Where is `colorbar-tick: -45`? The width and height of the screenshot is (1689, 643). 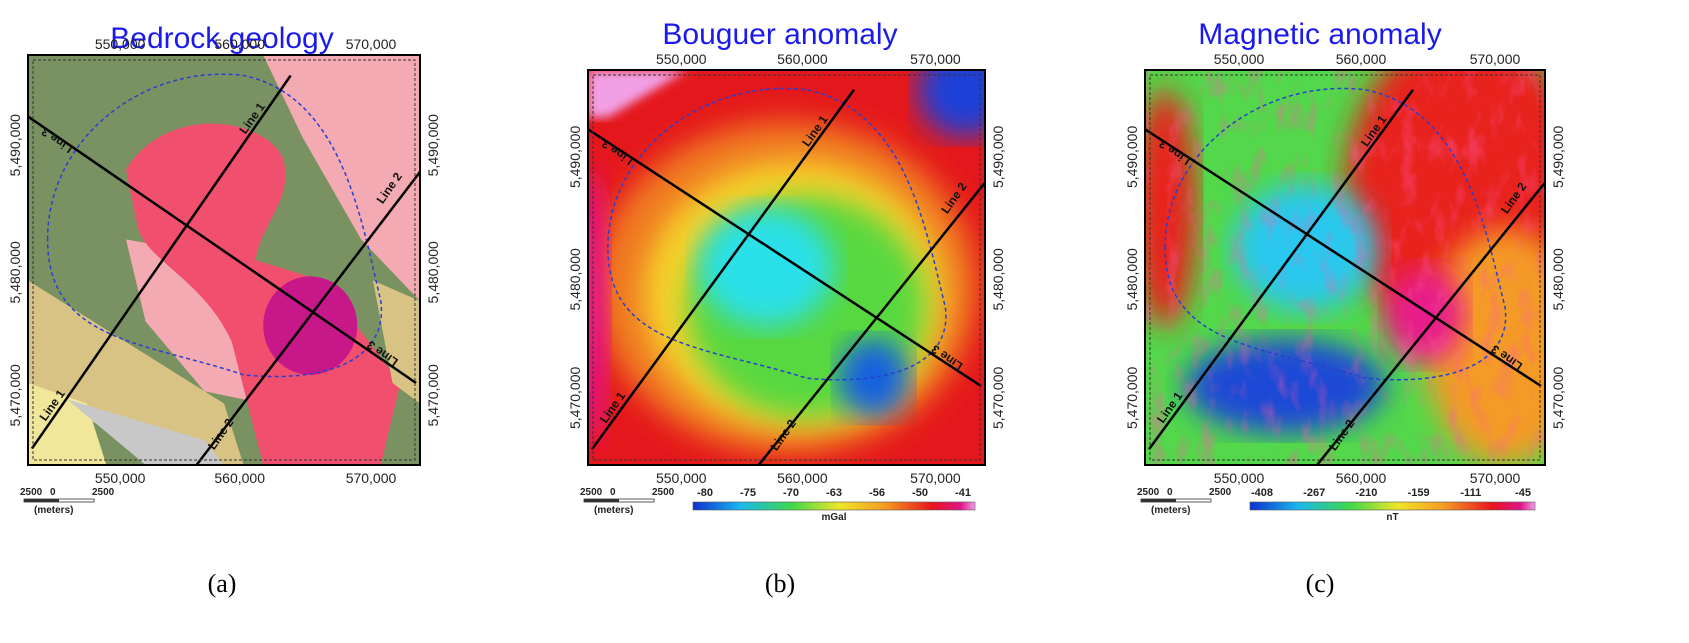
colorbar-tick: -45 is located at coordinates (1523, 493).